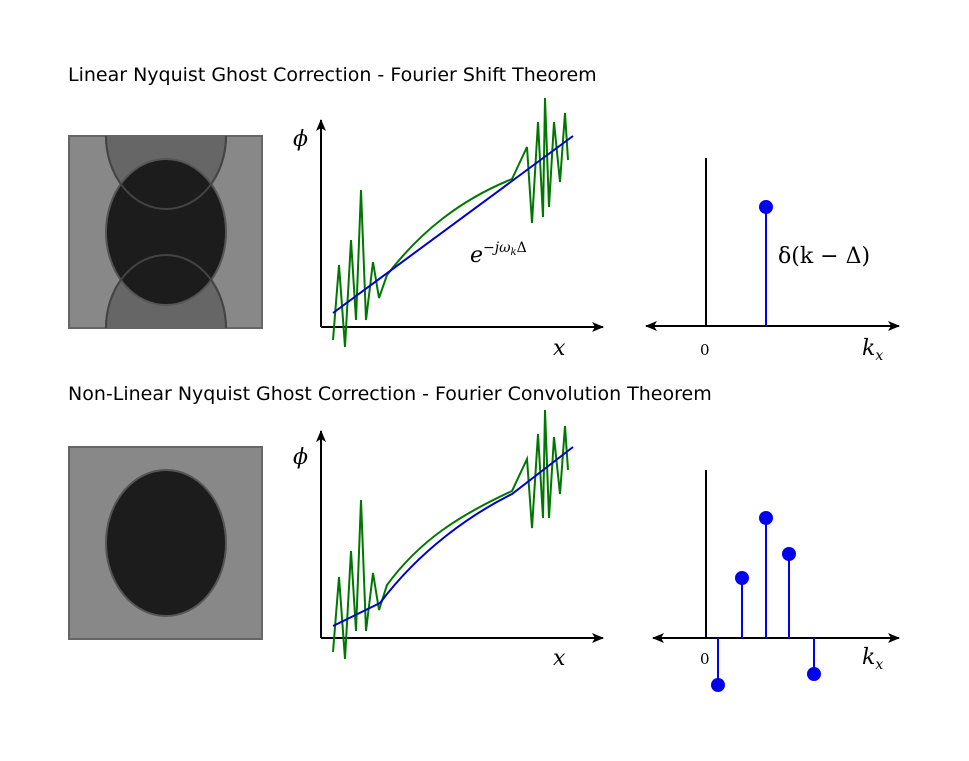 Image resolution: width=969 pixels, height=761 pixels. I want to click on spectrum-plot-linear: 0 kx δ(k − Δ), so click(772, 261).